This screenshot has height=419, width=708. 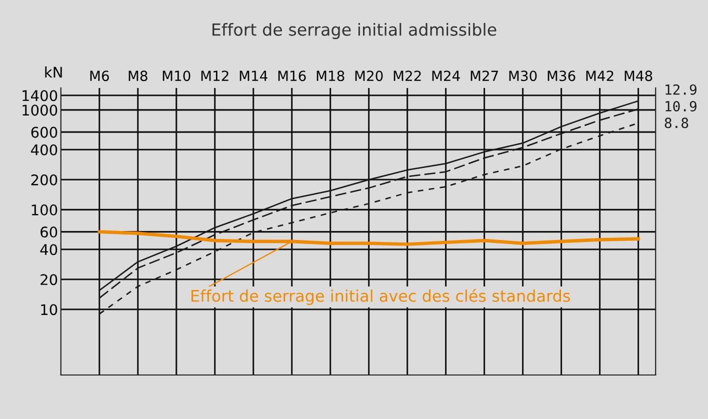 I want to click on y-tick-label: 1400, so click(x=40, y=96).